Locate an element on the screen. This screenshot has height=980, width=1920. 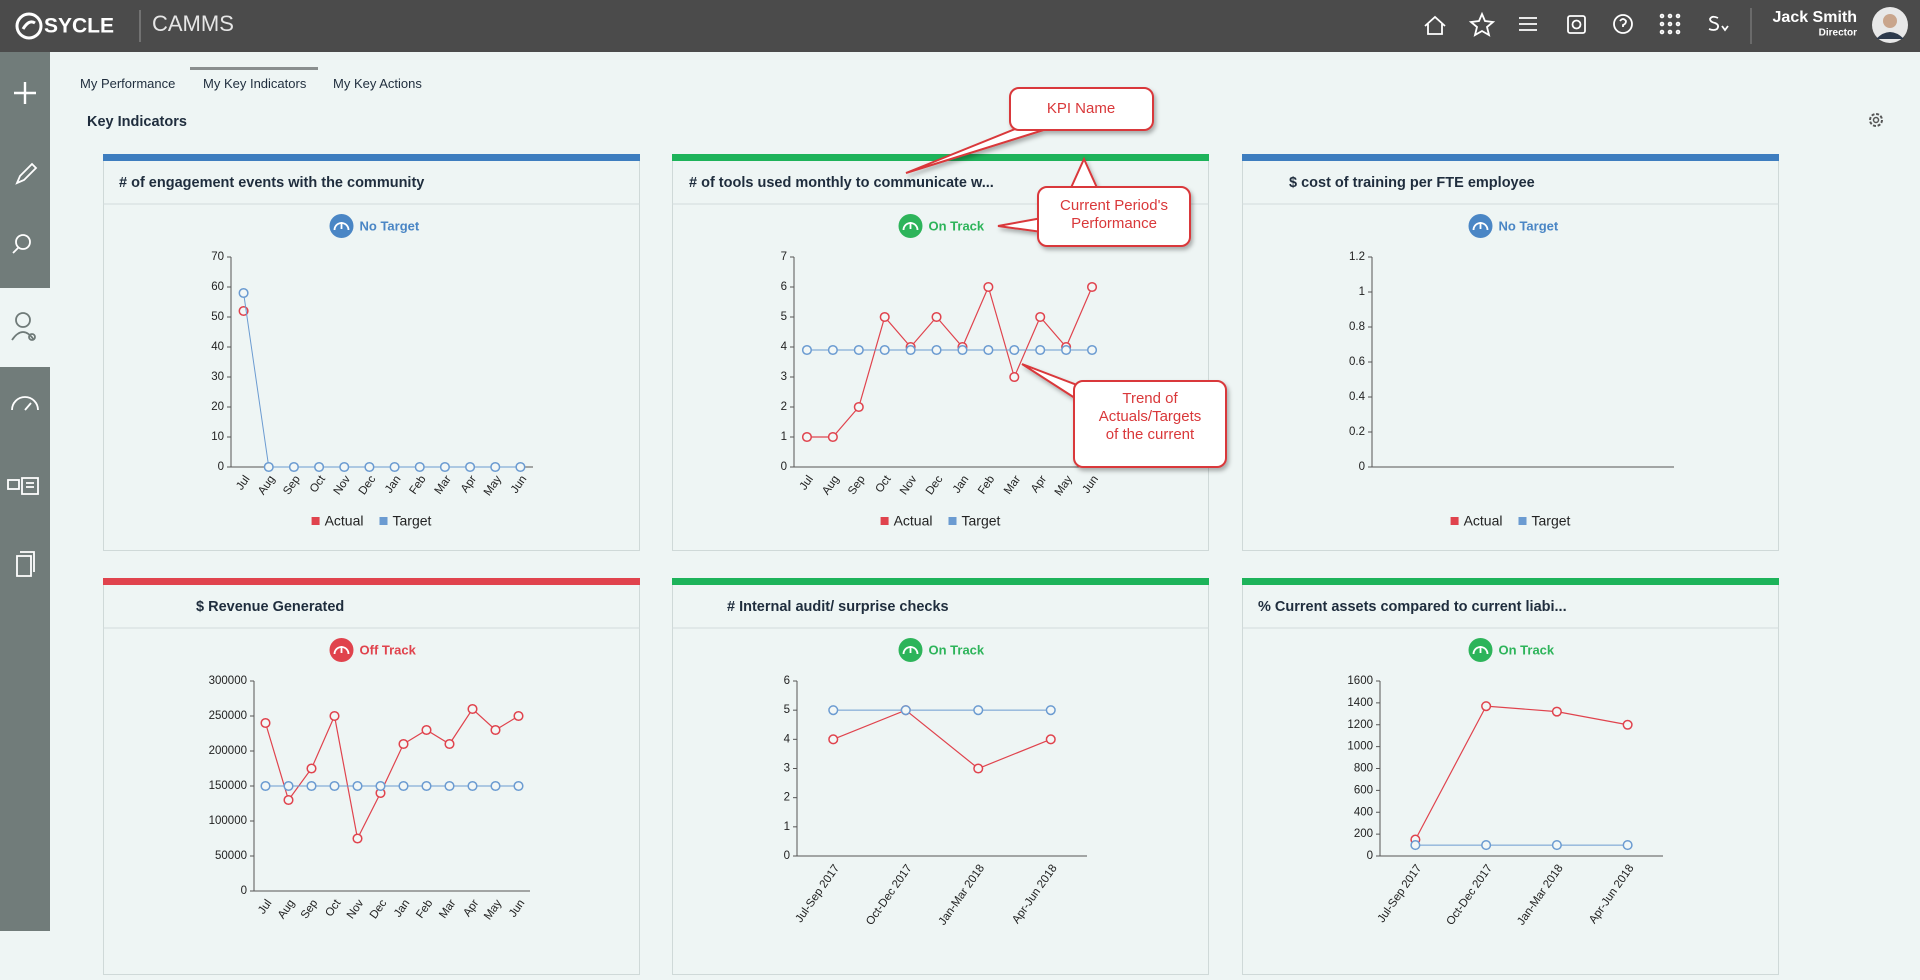
tab: My Performance is located at coordinates (128, 83).